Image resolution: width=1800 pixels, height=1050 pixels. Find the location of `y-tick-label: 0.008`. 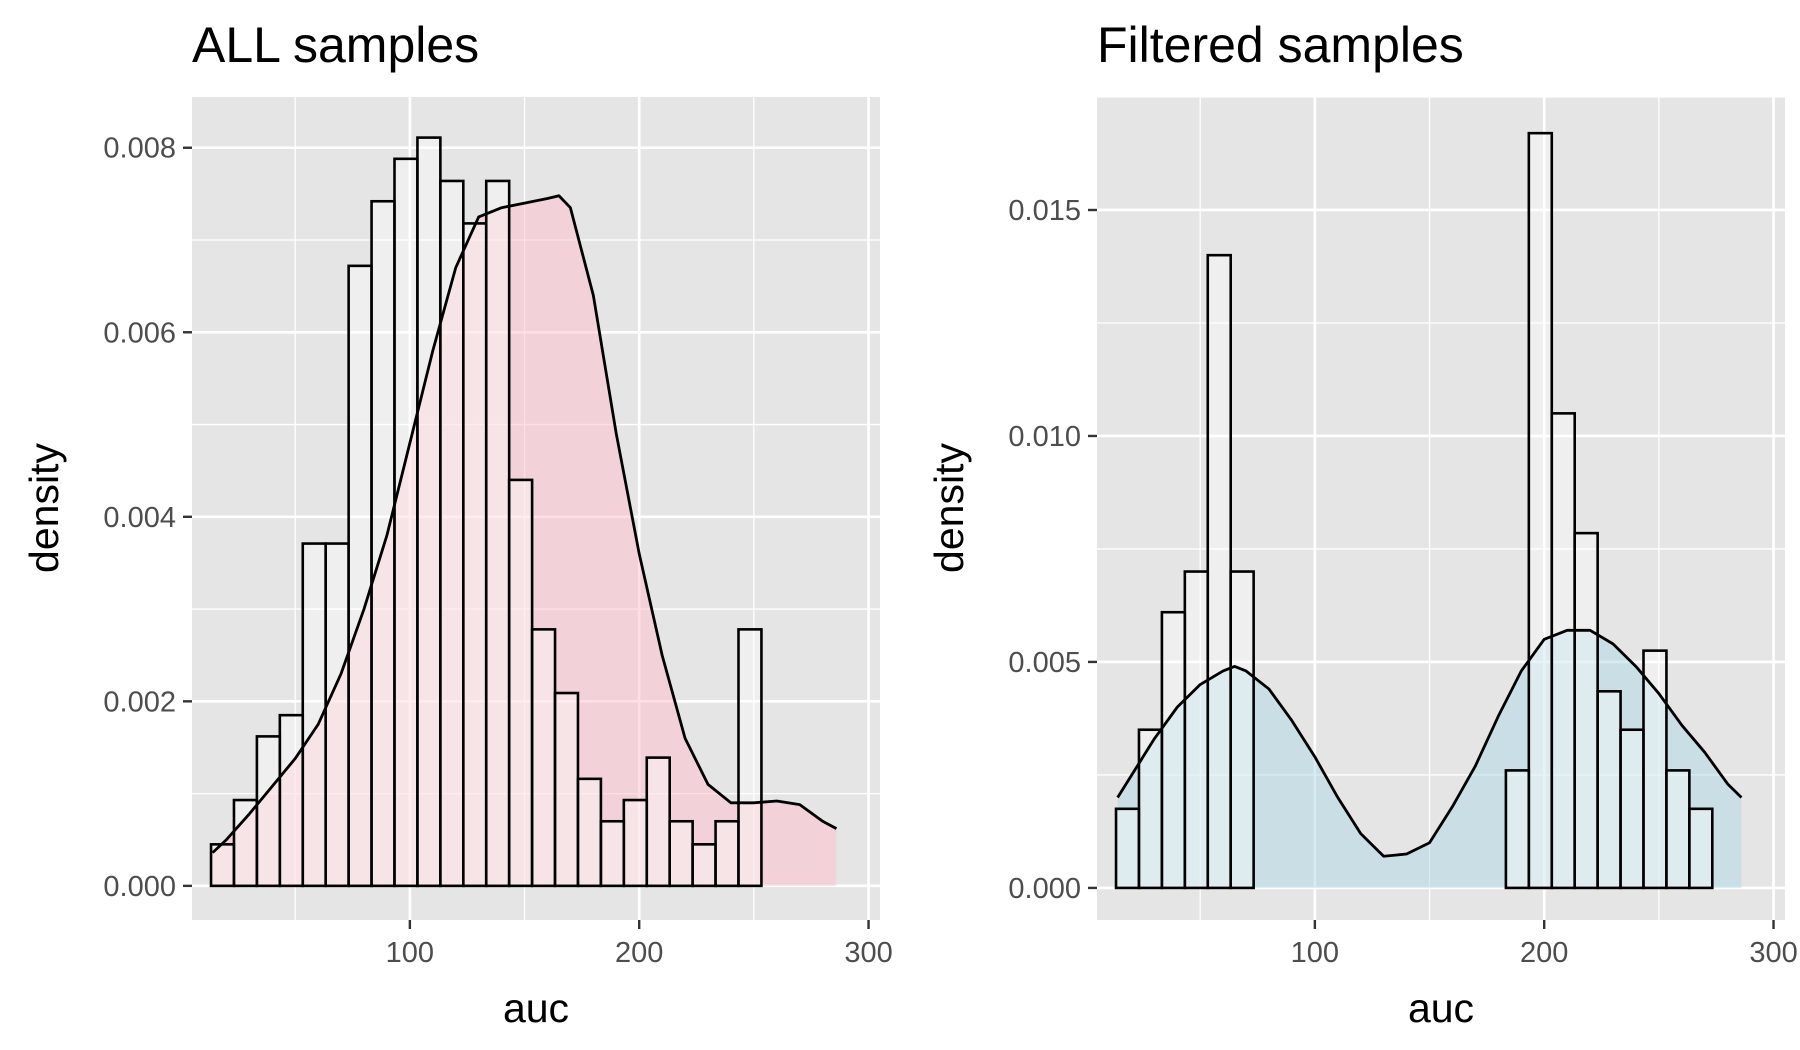

y-tick-label: 0.008 is located at coordinates (139, 149).